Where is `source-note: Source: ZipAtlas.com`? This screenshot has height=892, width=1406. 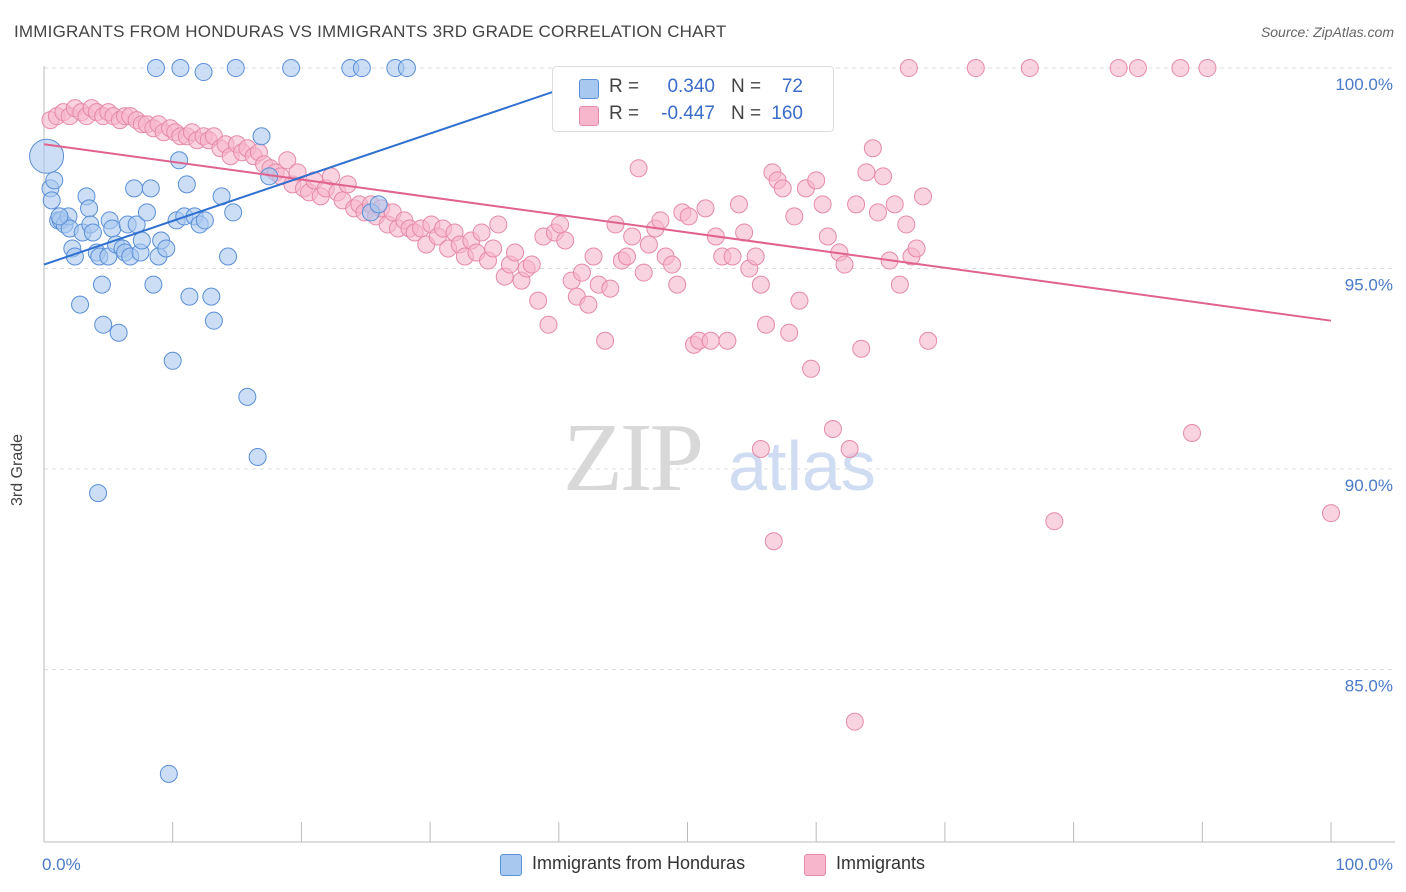 source-note: Source: ZipAtlas.com is located at coordinates (1327, 32).